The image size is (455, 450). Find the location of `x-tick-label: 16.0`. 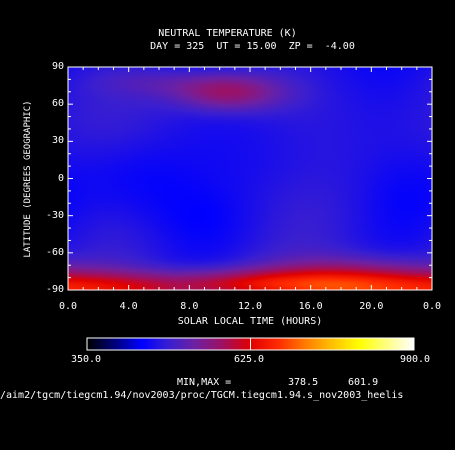

x-tick-label: 16.0 is located at coordinates (310, 306).